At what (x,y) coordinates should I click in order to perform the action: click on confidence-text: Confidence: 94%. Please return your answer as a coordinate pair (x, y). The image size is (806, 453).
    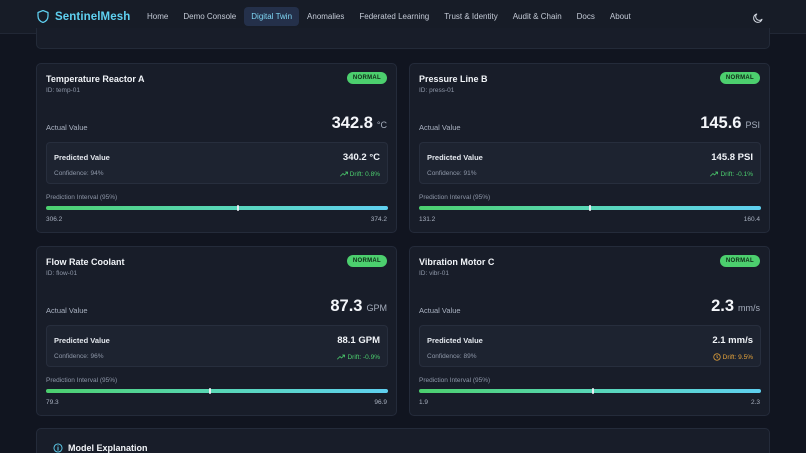
    Looking at the image, I should click on (79, 173).